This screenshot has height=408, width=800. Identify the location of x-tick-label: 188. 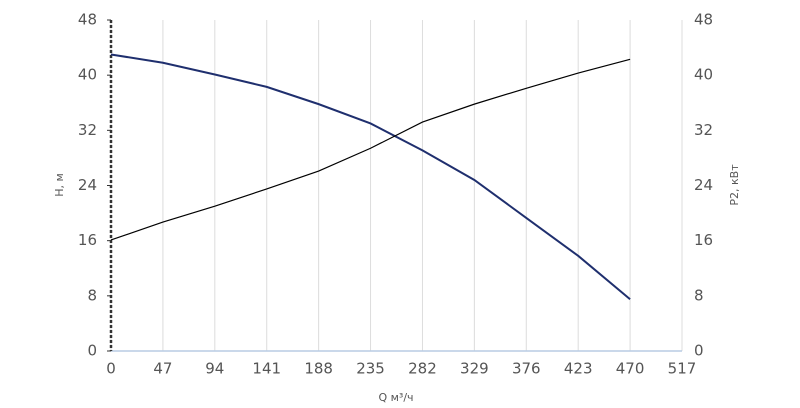
(318, 369).